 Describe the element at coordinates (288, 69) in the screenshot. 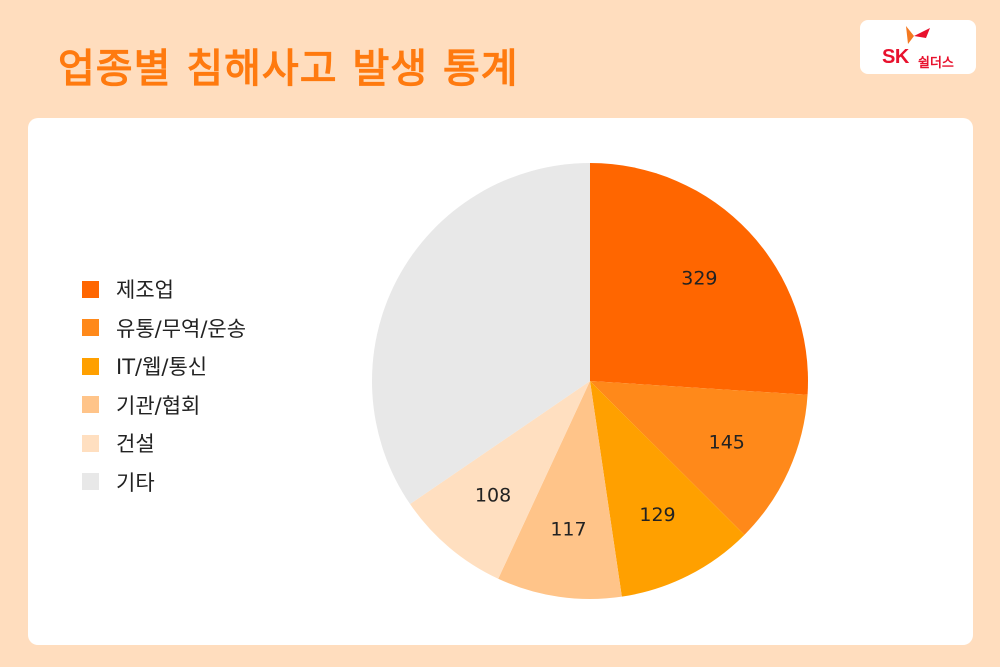

I see `page-title: 업종별 침해사고 발생 통계` at that location.